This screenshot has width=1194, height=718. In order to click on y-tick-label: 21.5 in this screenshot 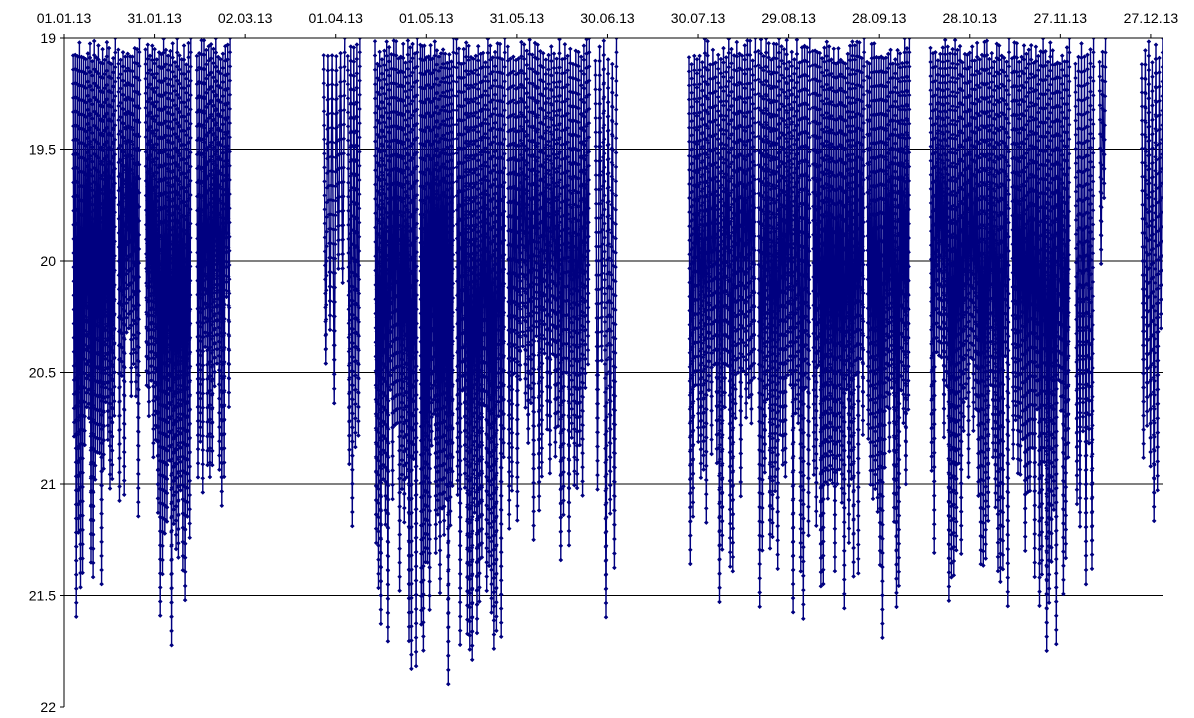, I will do `click(42, 596)`.